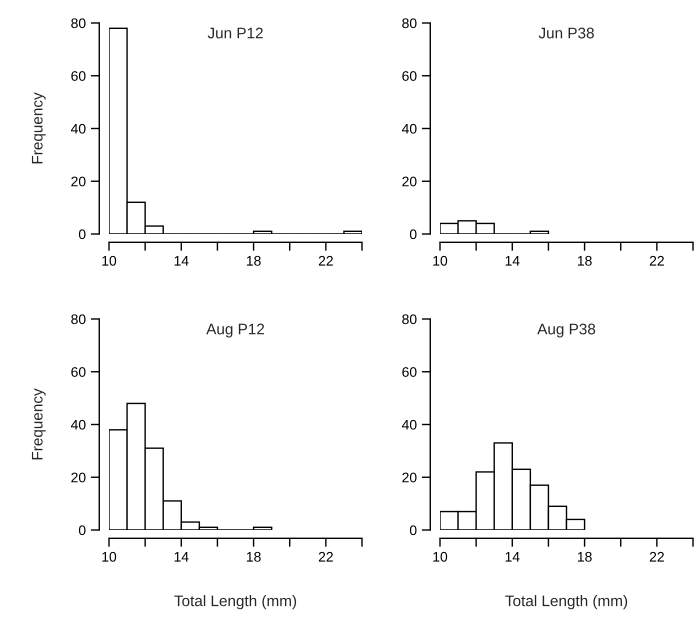  What do you see at coordinates (566, 331) in the screenshot?
I see `chart-title: Aug P38` at bounding box center [566, 331].